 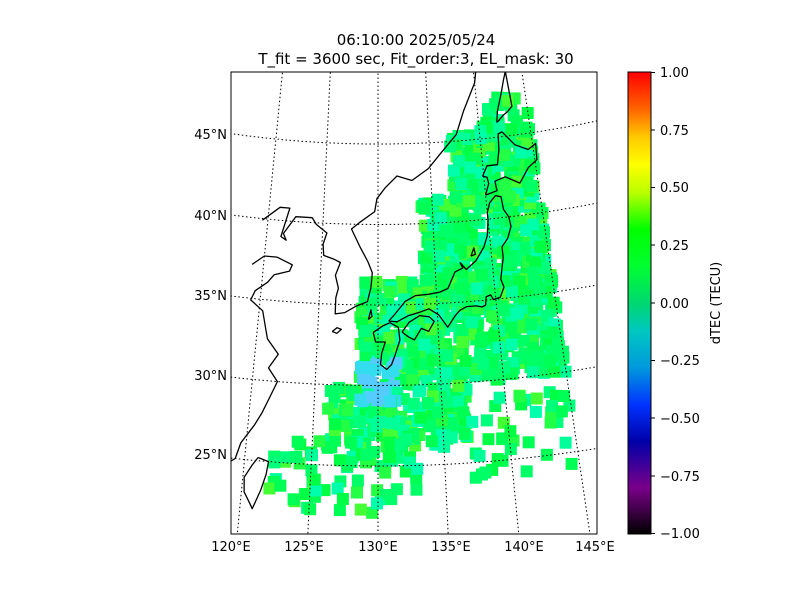 What do you see at coordinates (716, 303) in the screenshot?
I see `colorbar-label: dTEC (TECU)` at bounding box center [716, 303].